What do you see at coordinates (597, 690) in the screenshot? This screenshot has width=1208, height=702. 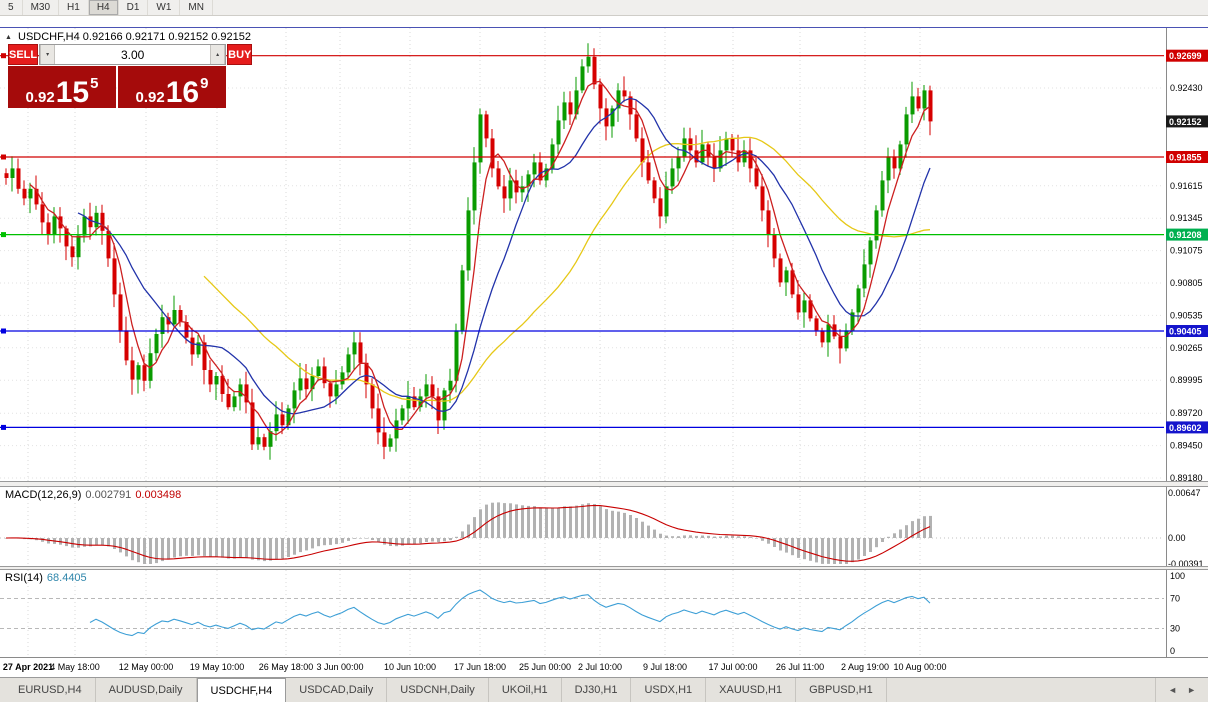 I see `chart-tab-dj30: DJ30,H1` at bounding box center [597, 690].